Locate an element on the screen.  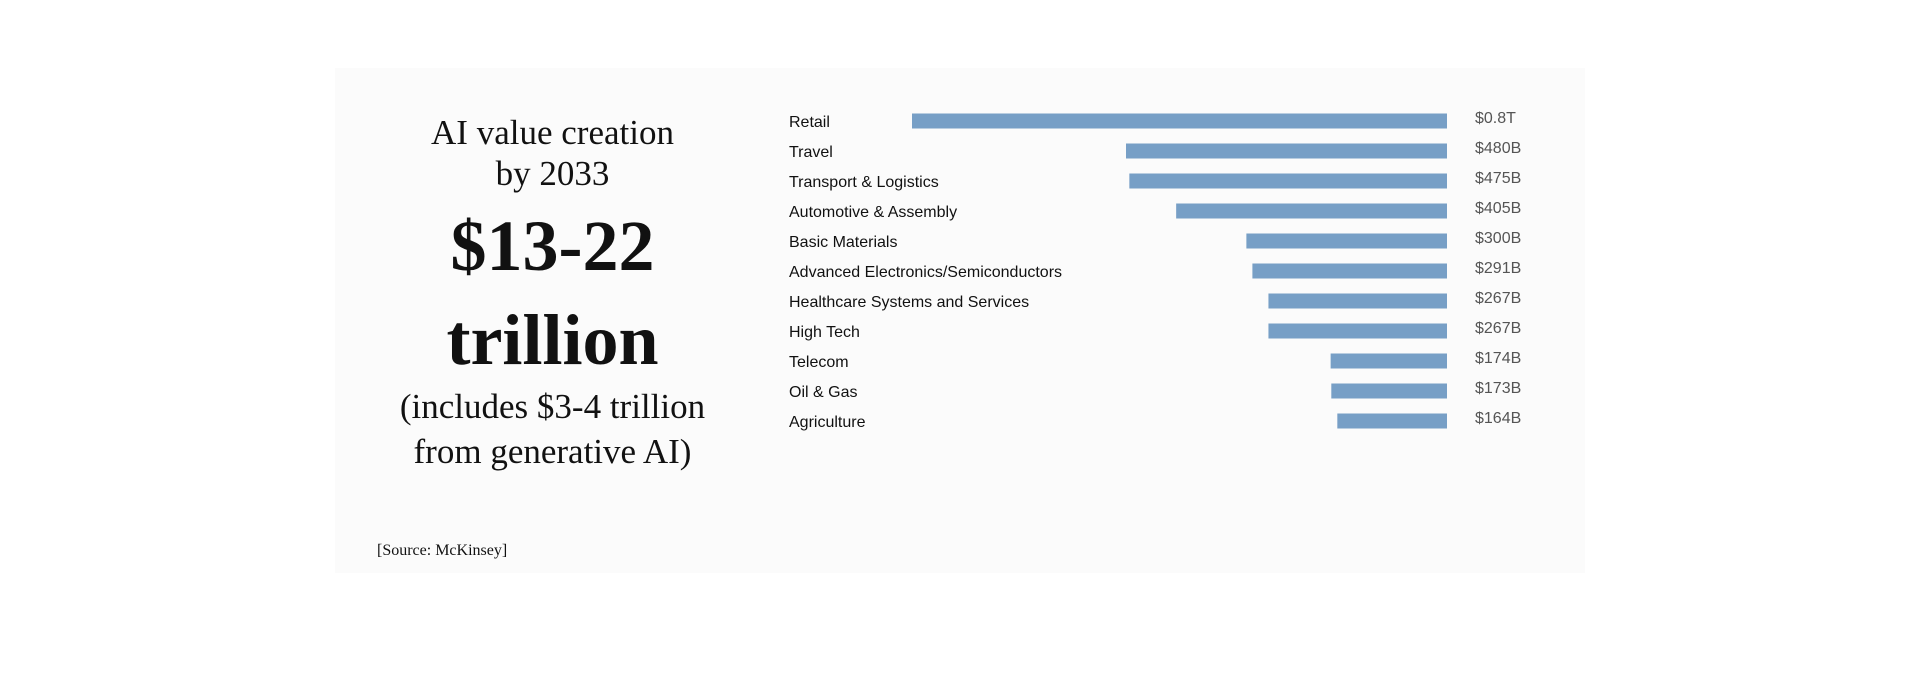
value-label: $300B is located at coordinates (1498, 238).